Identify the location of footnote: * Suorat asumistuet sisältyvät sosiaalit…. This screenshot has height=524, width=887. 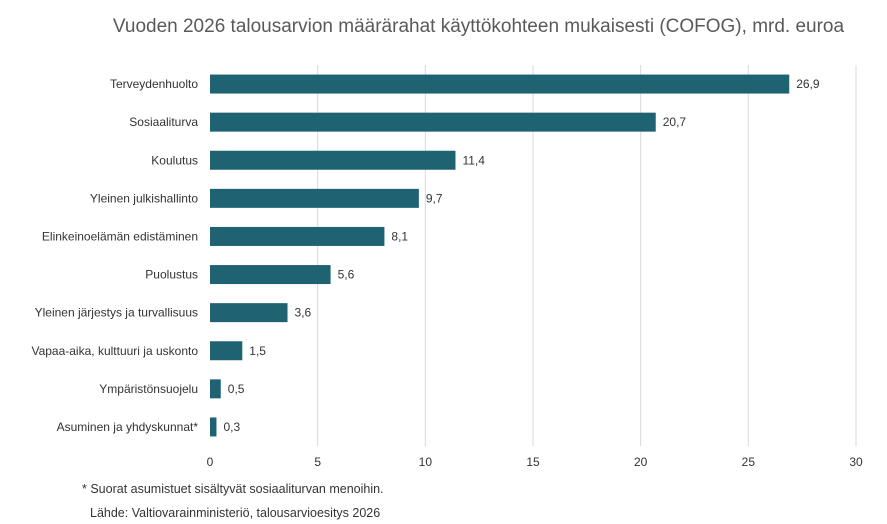
(233, 489).